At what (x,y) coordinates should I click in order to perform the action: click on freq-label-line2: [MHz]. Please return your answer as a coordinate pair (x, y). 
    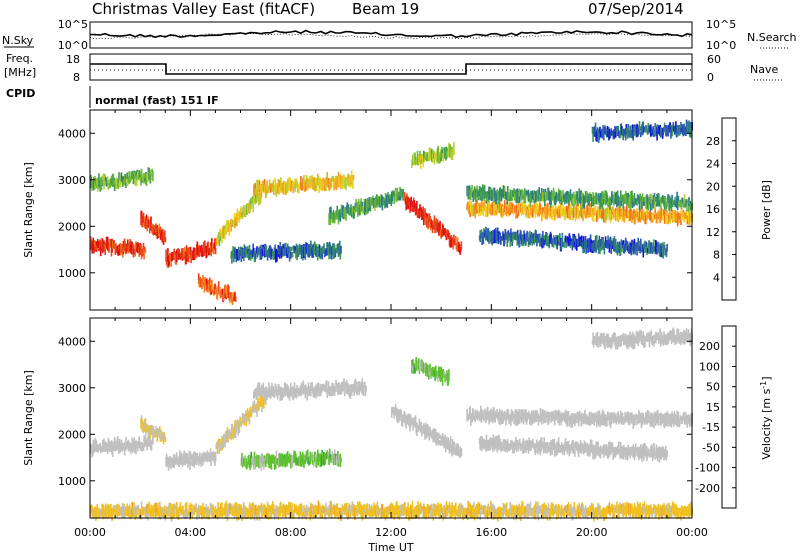
    Looking at the image, I should click on (20, 72).